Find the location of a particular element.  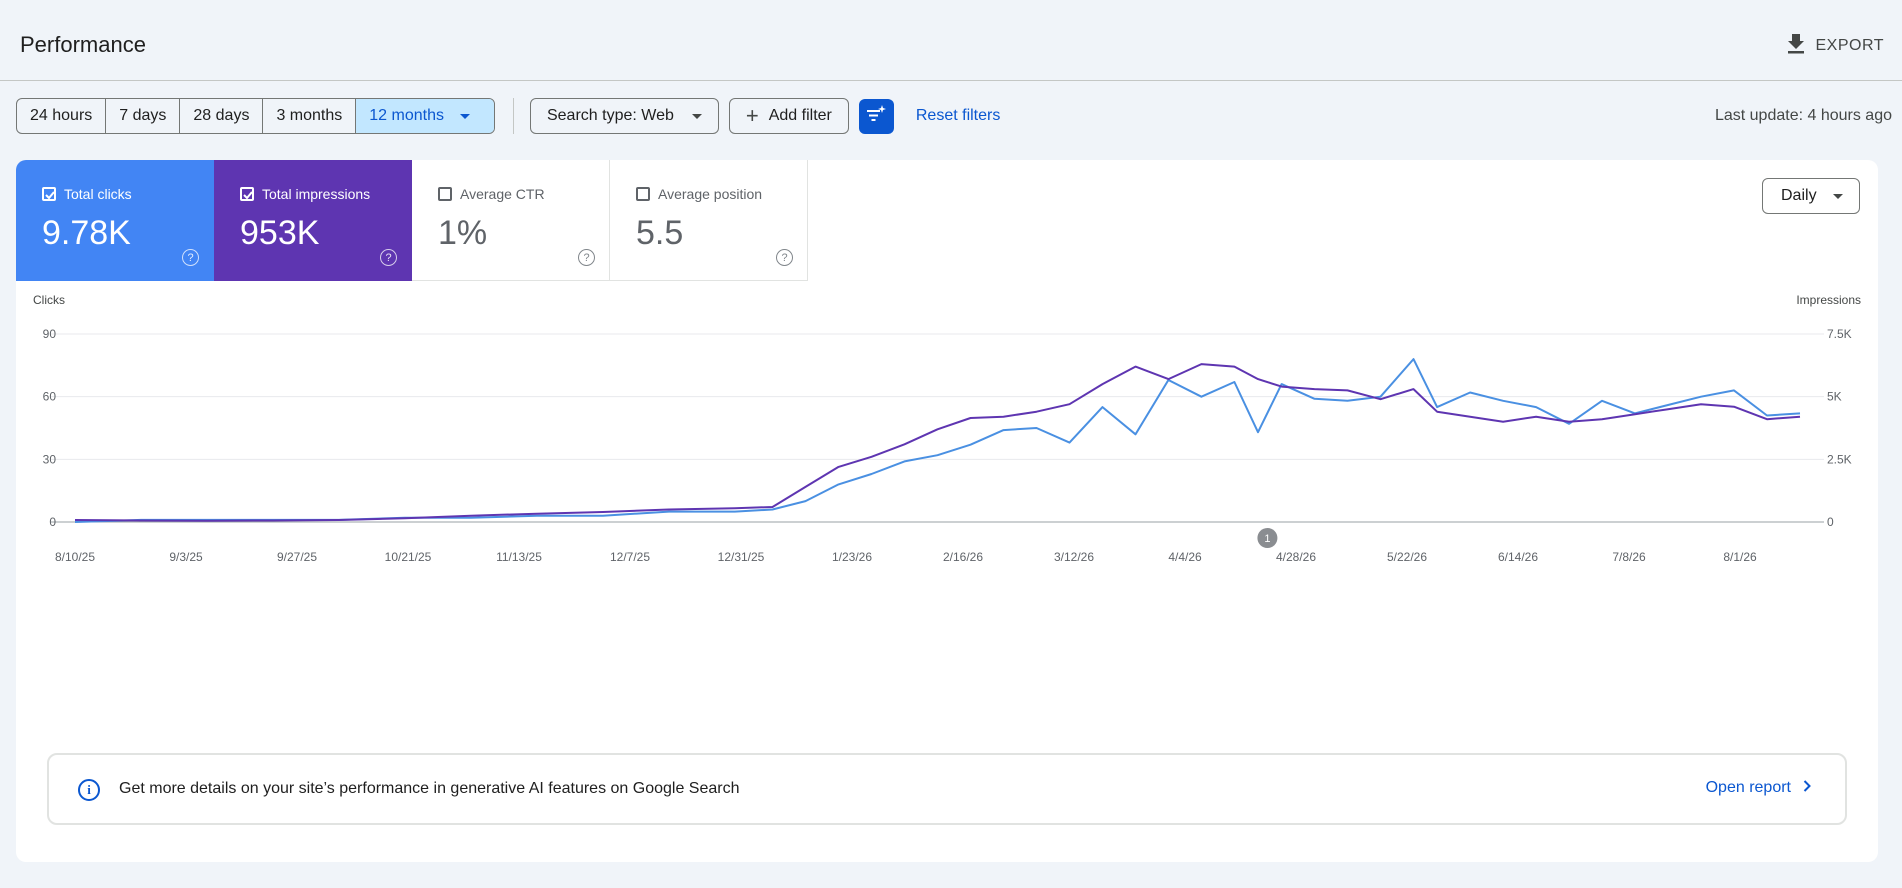

annotation-marker is located at coordinates (1267, 538).